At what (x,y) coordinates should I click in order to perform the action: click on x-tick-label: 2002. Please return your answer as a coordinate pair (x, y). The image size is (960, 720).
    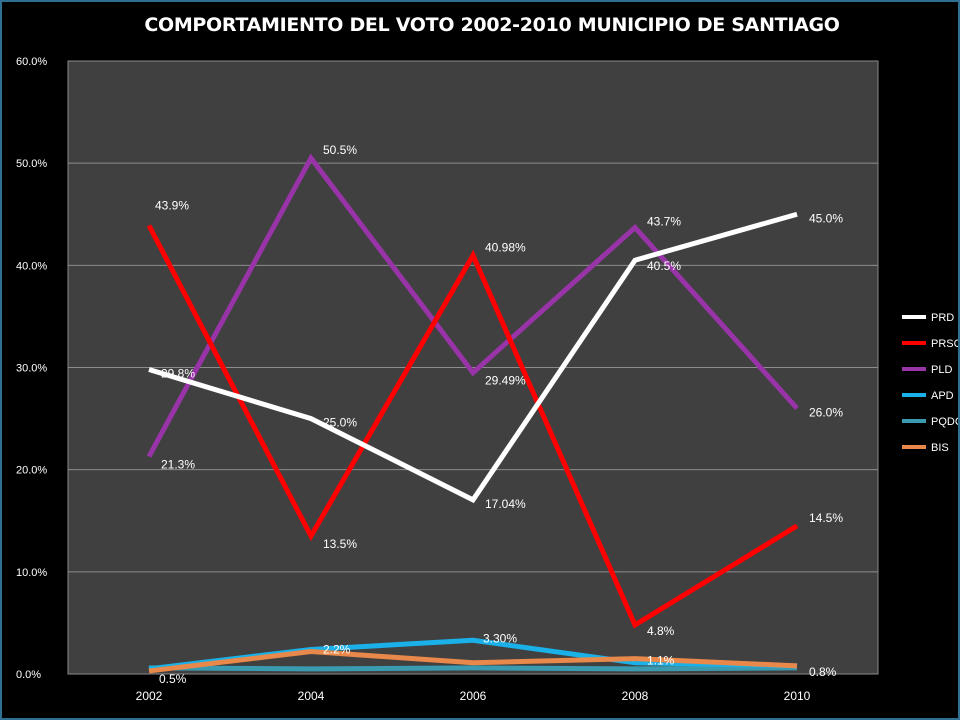
    Looking at the image, I should click on (149, 696).